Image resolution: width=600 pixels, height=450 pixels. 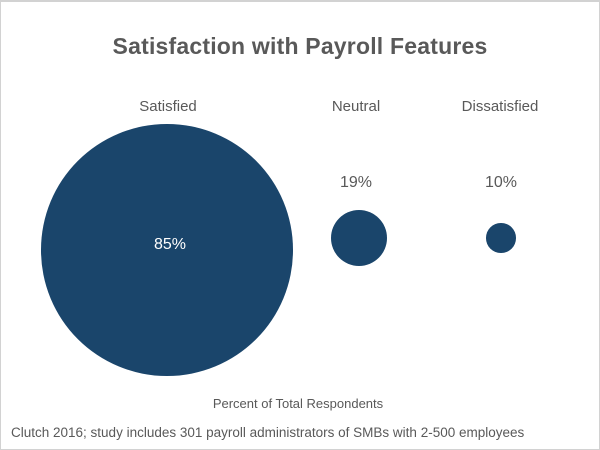 I want to click on bubble-dissatisfied, so click(x=501, y=238).